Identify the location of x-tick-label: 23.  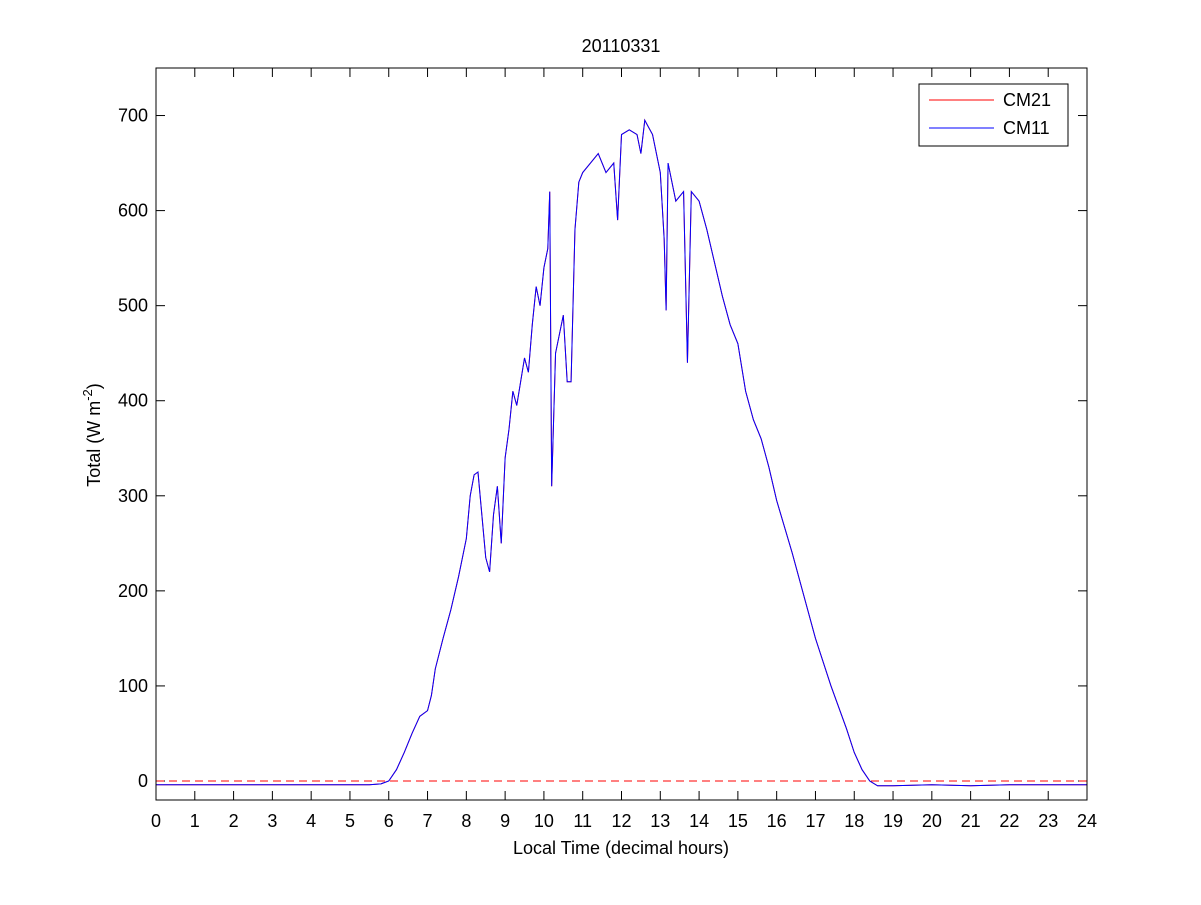
(1048, 821).